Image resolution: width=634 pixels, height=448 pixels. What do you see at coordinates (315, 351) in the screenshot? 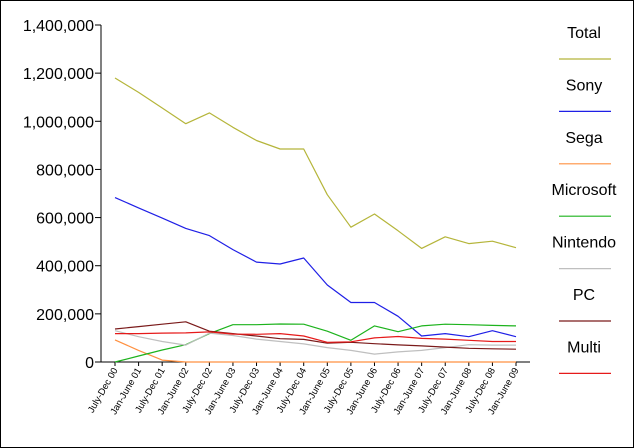
I see `series-line-sega` at bounding box center [315, 351].